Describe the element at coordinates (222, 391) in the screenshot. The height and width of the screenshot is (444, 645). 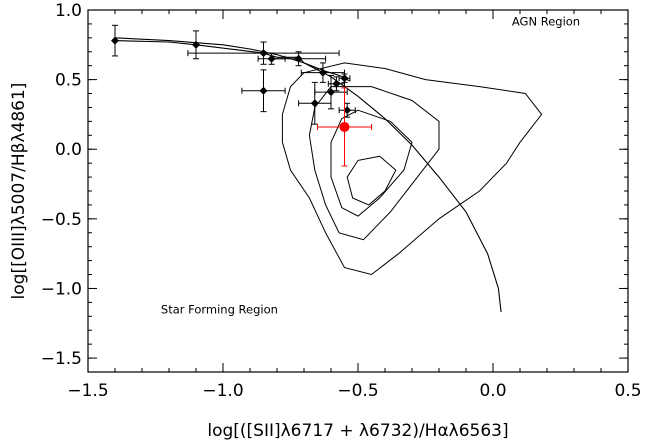
I see `x-tick-label: −1.0` at that location.